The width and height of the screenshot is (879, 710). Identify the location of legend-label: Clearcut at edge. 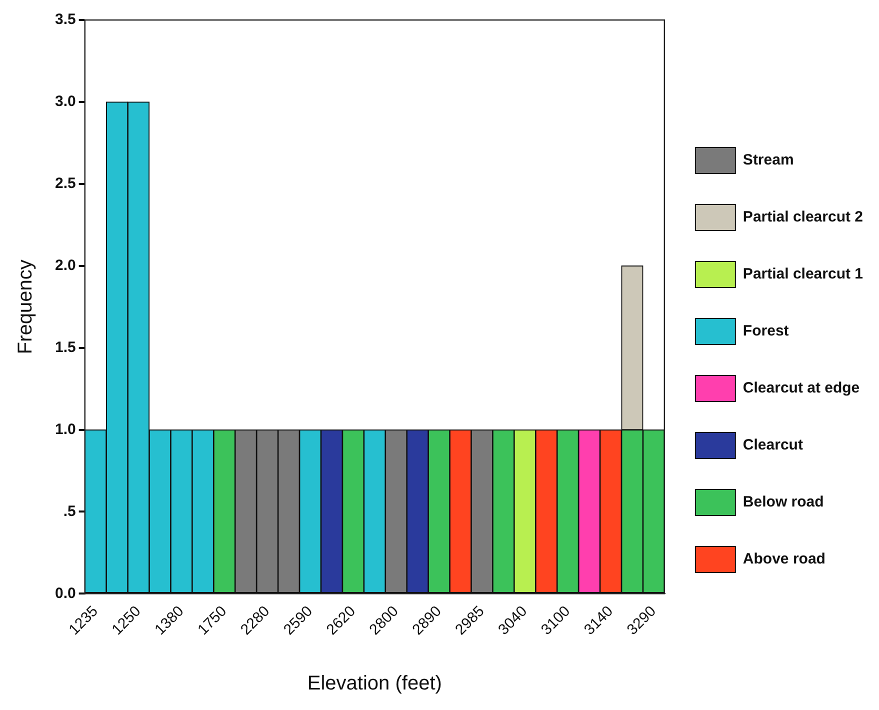
(801, 388).